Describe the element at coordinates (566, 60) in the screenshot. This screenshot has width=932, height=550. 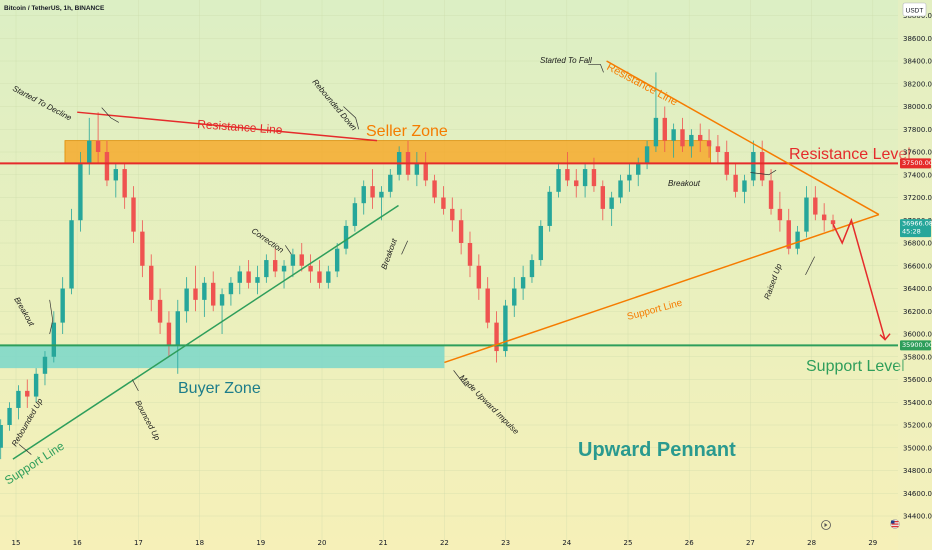
I see `annotation-started-to-fall: Started To Fall` at that location.